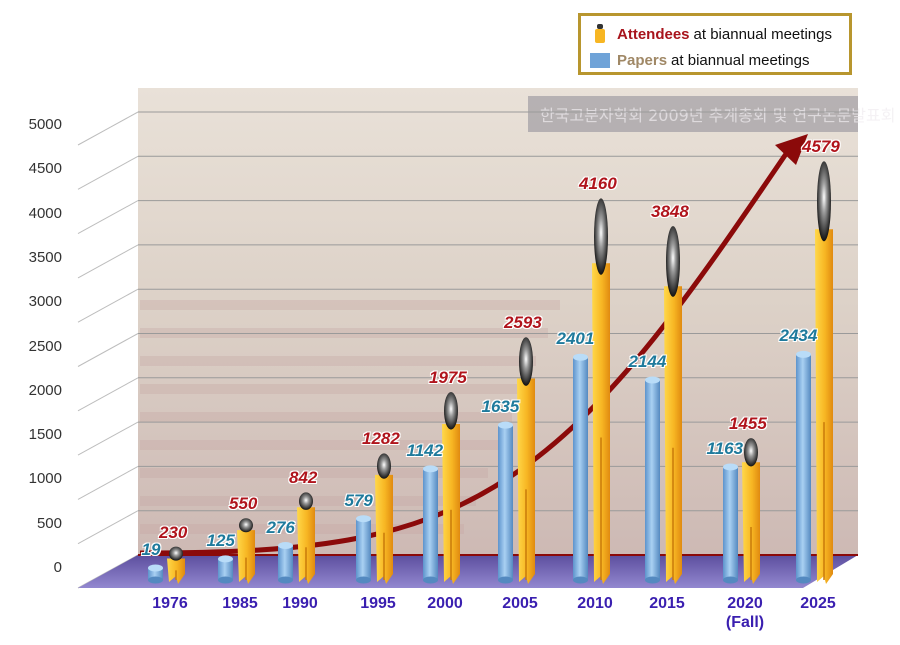 The width and height of the screenshot is (900, 645). Describe the element at coordinates (818, 603) in the screenshot. I see `x-tick-label: 2025` at that location.